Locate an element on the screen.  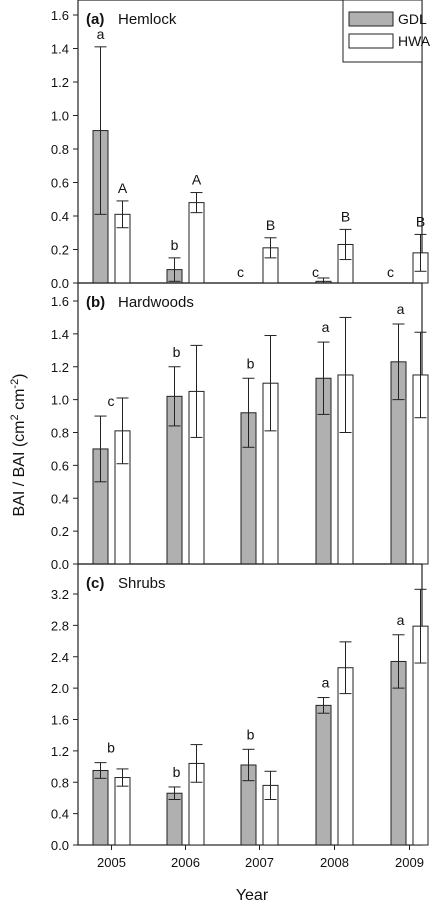
legend-box is located at coordinates (382, 31).